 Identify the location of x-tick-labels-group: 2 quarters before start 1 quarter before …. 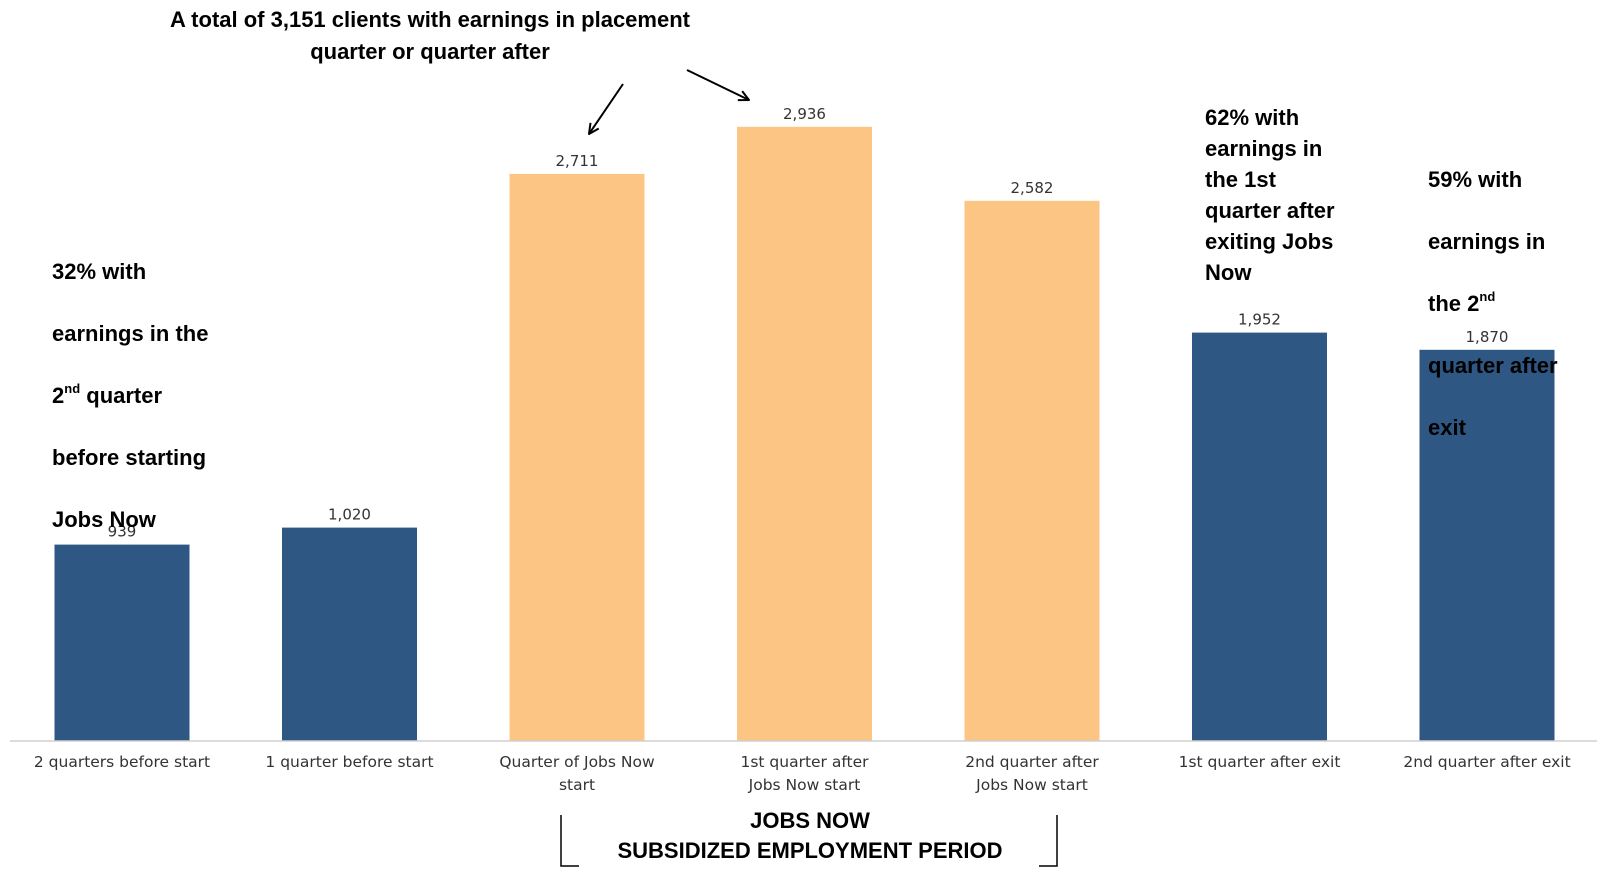
(802, 773).